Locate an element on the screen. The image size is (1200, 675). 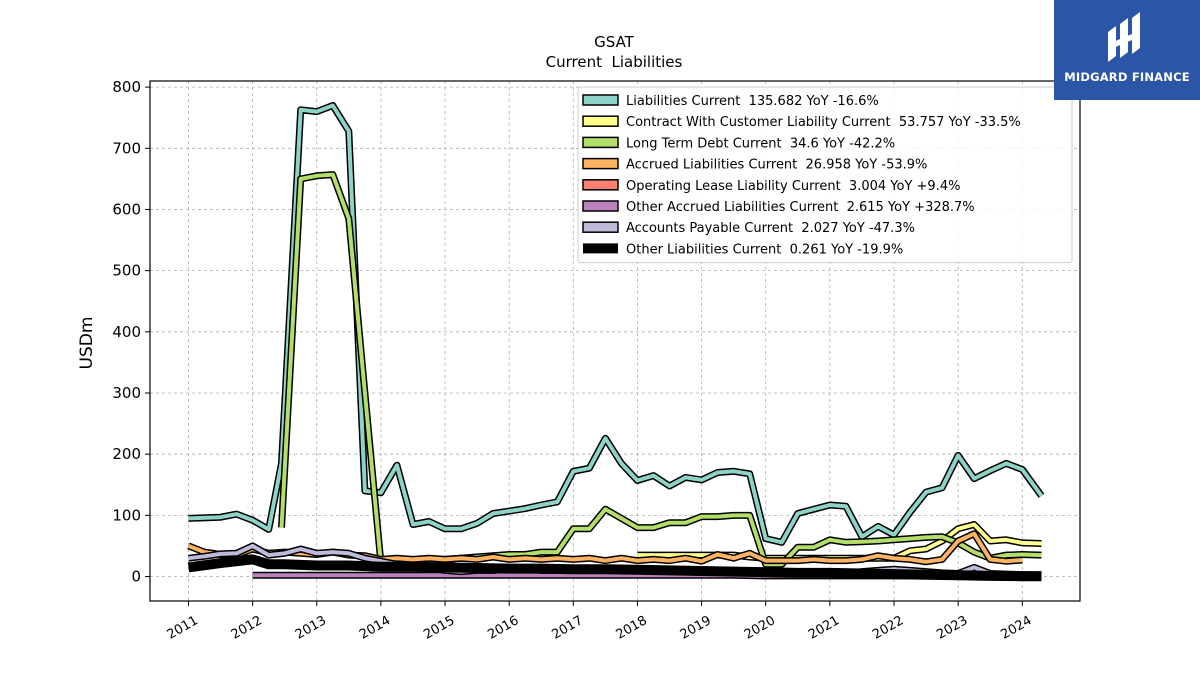
x-tick-label: 2021 is located at coordinates (824, 628).